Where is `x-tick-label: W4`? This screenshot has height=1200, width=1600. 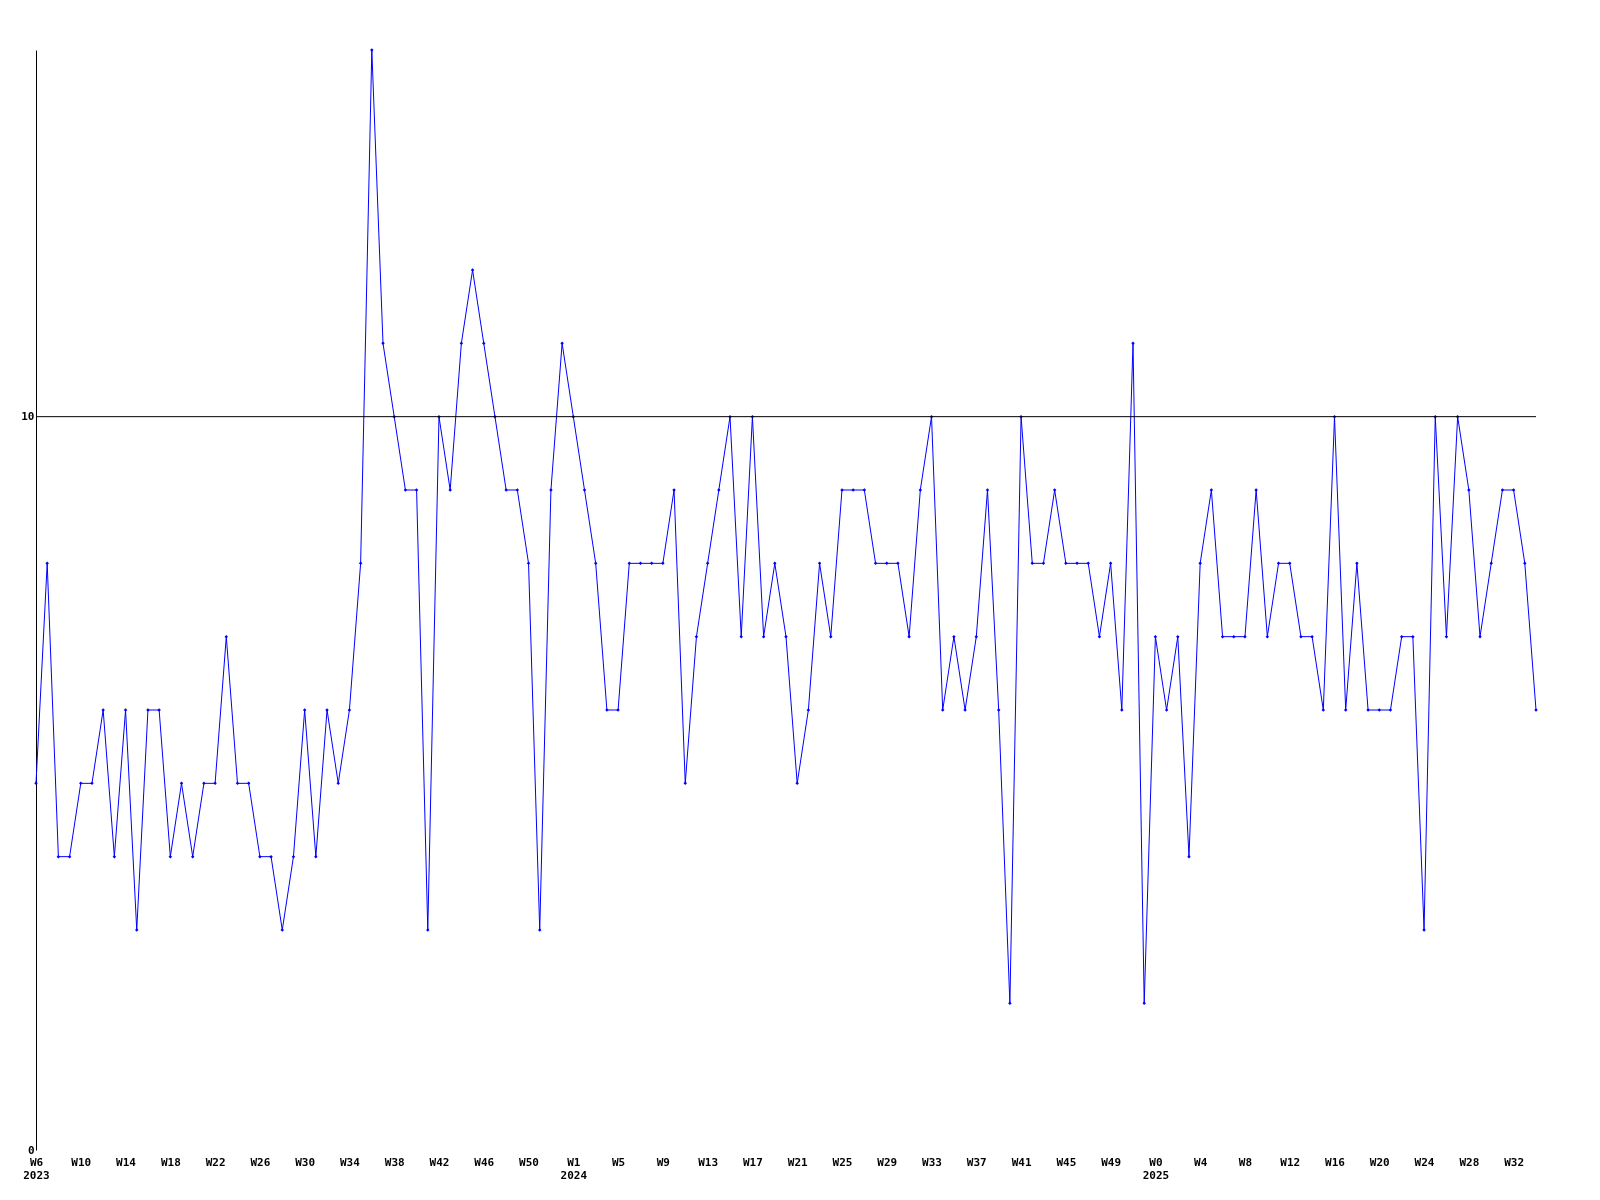
x-tick-label: W4 is located at coordinates (1201, 1162).